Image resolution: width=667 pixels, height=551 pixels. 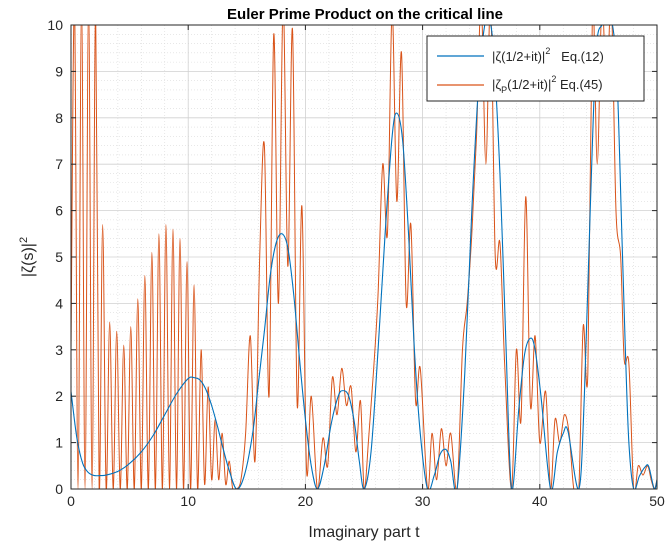 What do you see at coordinates (423, 501) in the screenshot?
I see `x-tick-label: 30` at bounding box center [423, 501].